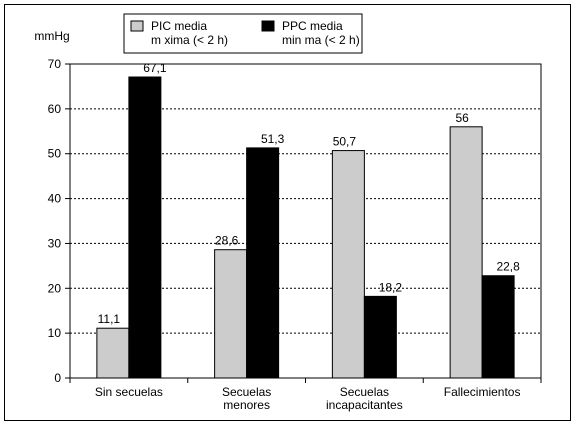  I want to click on legend-label: m xima (< 2 h), so click(189, 40).